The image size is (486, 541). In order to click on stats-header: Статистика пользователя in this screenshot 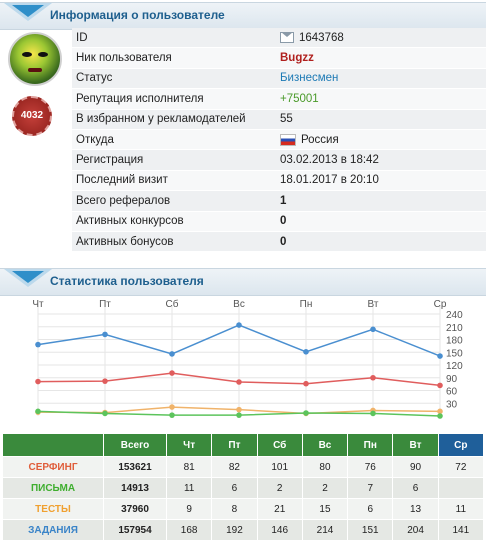, I will do `click(243, 282)`.